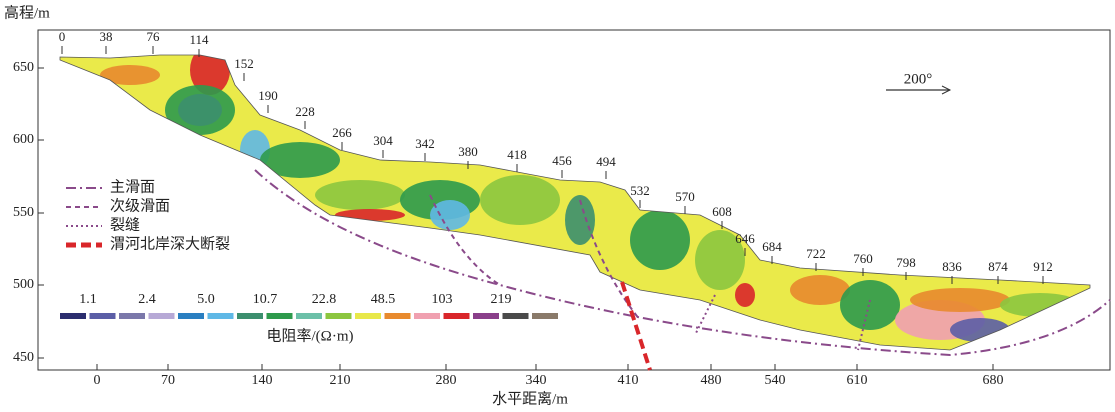  What do you see at coordinates (918, 79) in the screenshot?
I see `direction-label: 200°` at bounding box center [918, 79].